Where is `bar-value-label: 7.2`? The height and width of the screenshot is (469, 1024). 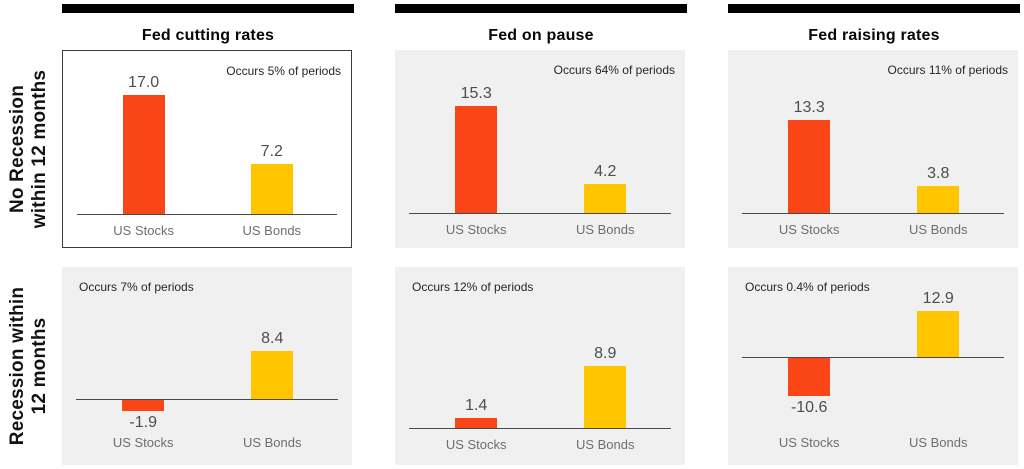 bar-value-label: 7.2 is located at coordinates (271, 151).